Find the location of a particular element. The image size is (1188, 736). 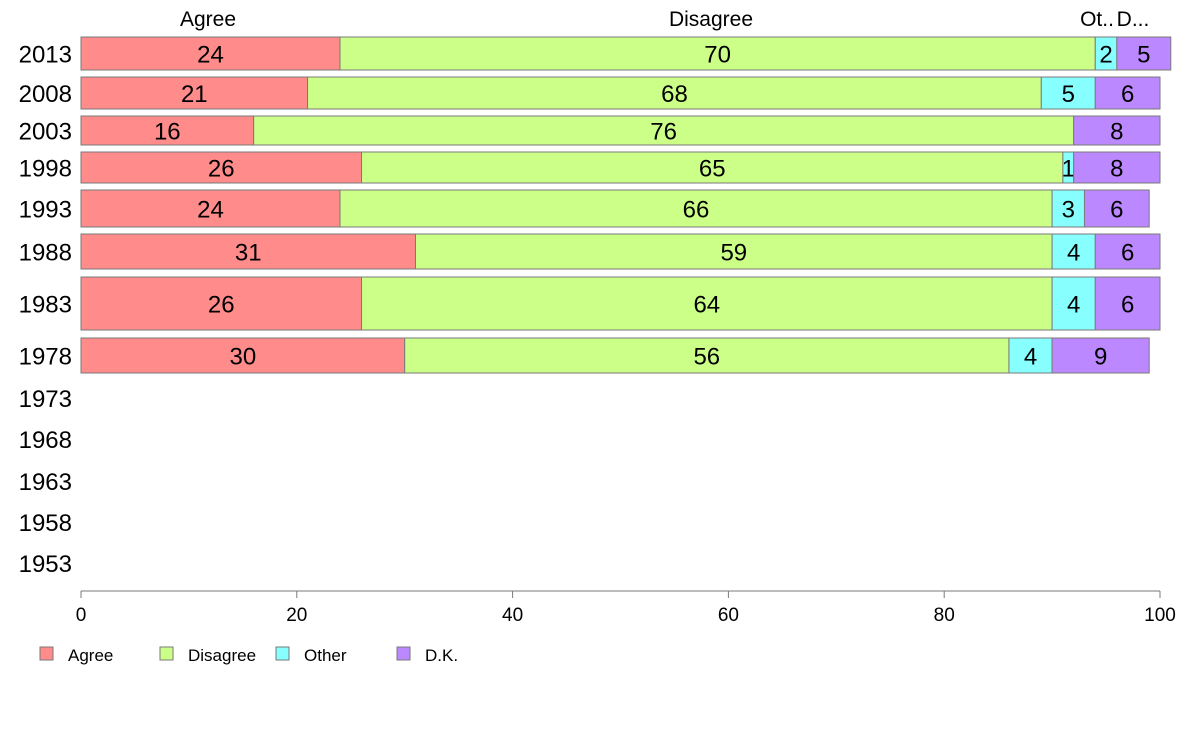

bar-1993-other is located at coordinates (1068, 208).